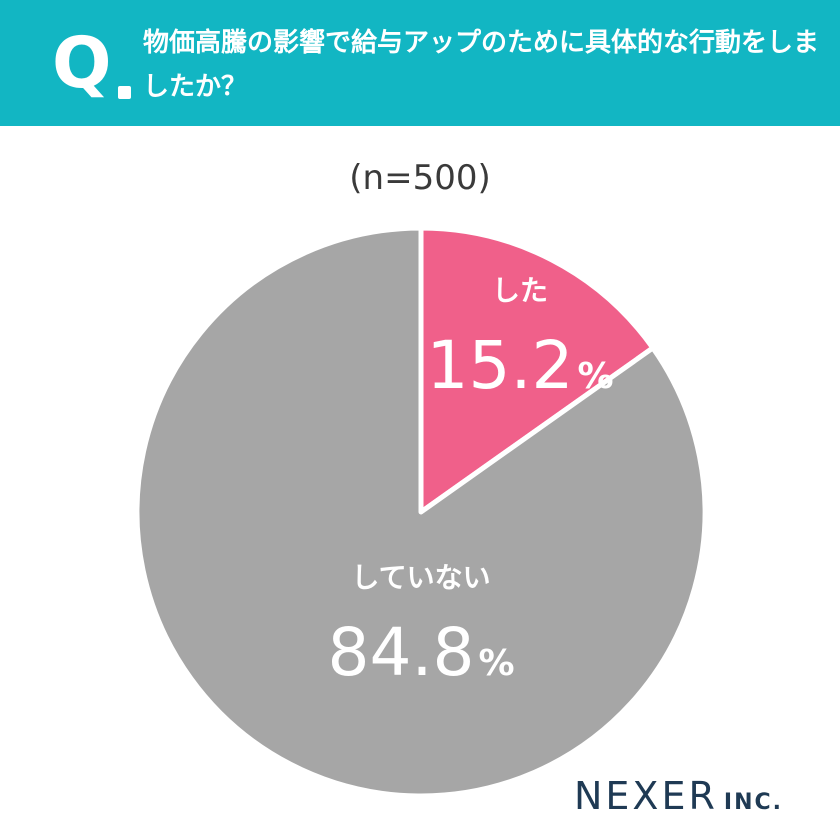 Image resolution: width=840 pixels, height=840 pixels. Describe the element at coordinates (82, 63) in the screenshot. I see `q-label: Q` at that location.